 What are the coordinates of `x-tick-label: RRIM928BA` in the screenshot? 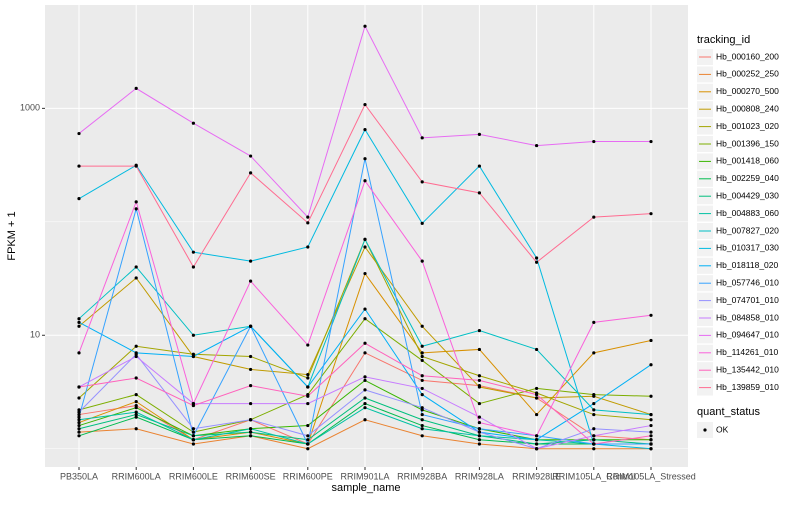 It's located at (422, 476).